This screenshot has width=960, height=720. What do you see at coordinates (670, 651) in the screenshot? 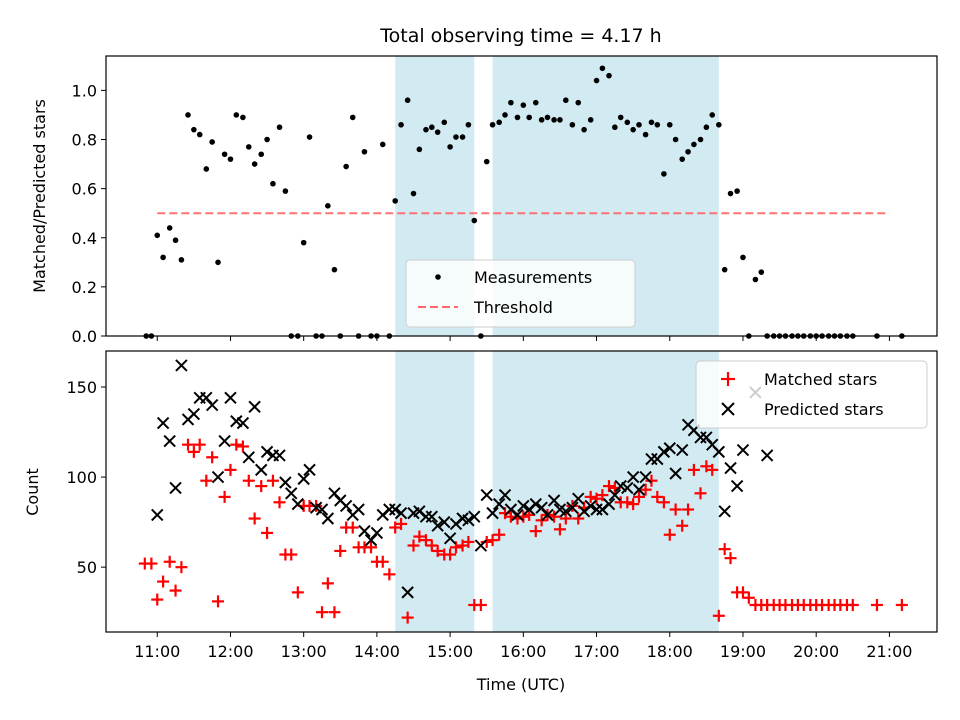
I see `bottom-xtick-label-7: 18:00` at bounding box center [670, 651].